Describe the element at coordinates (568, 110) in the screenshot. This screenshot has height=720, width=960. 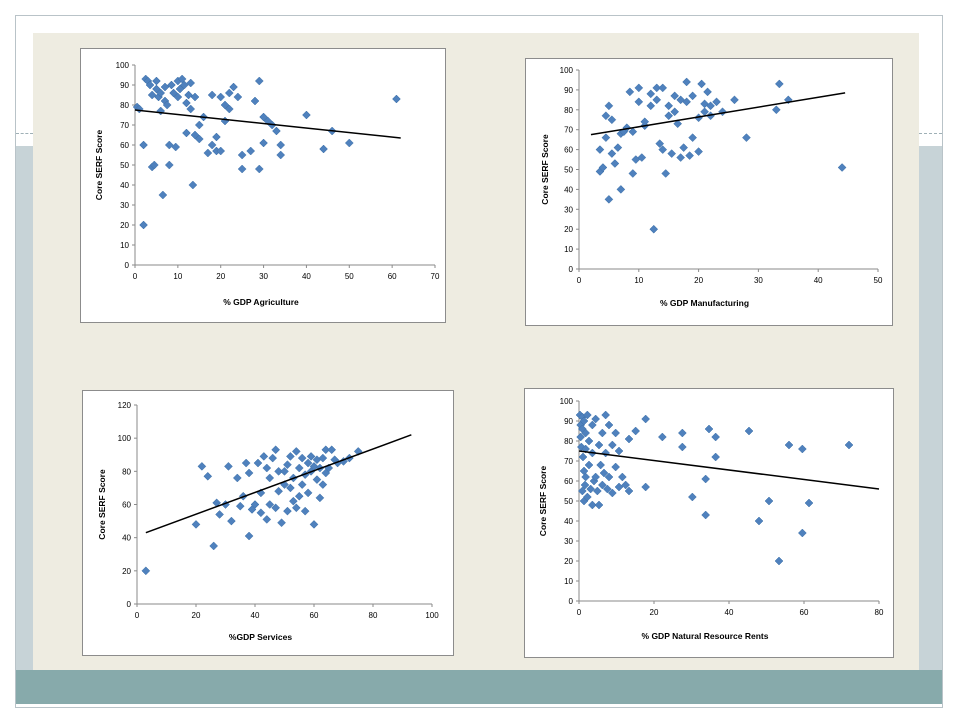
I see `y-tick-label: 80` at that location.